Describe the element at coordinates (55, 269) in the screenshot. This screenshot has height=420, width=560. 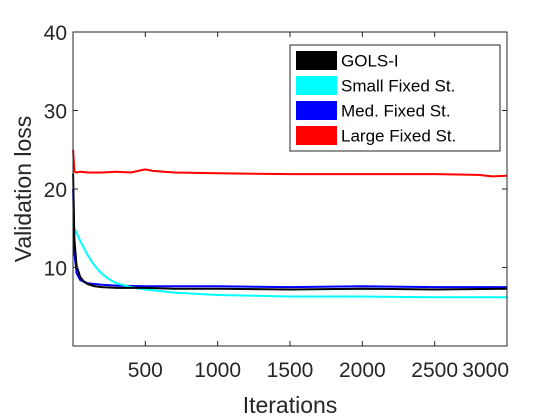
I see `y-tick-label: 10` at that location.